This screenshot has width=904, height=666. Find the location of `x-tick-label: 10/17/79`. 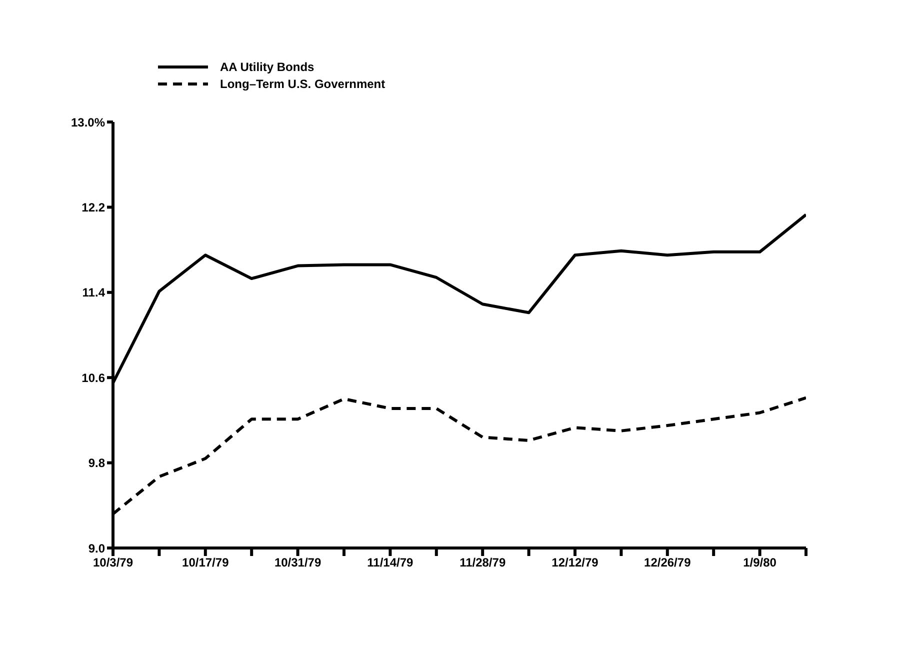

x-tick-label: 10/17/79 is located at coordinates (206, 563).